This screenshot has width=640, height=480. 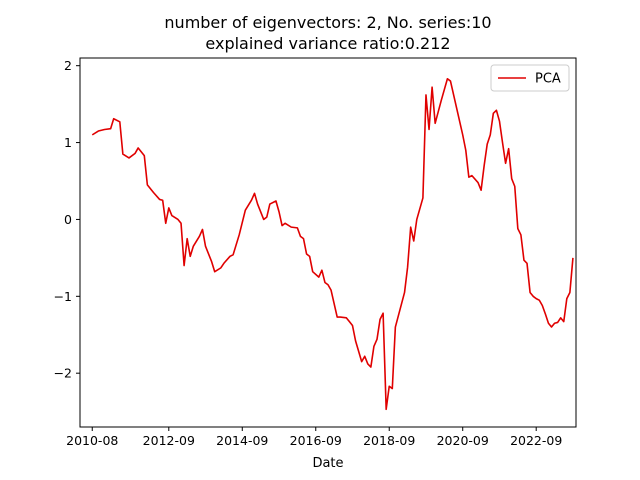 I want to click on x-tick-label: 2020-09, so click(x=463, y=440).